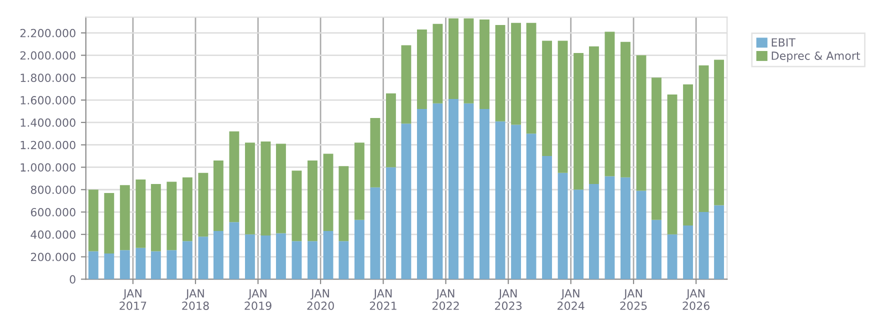 This screenshot has height=313, width=876. Describe the element at coordinates (133, 299) in the screenshot. I see `x-tick-label: JAN 2017` at that location.